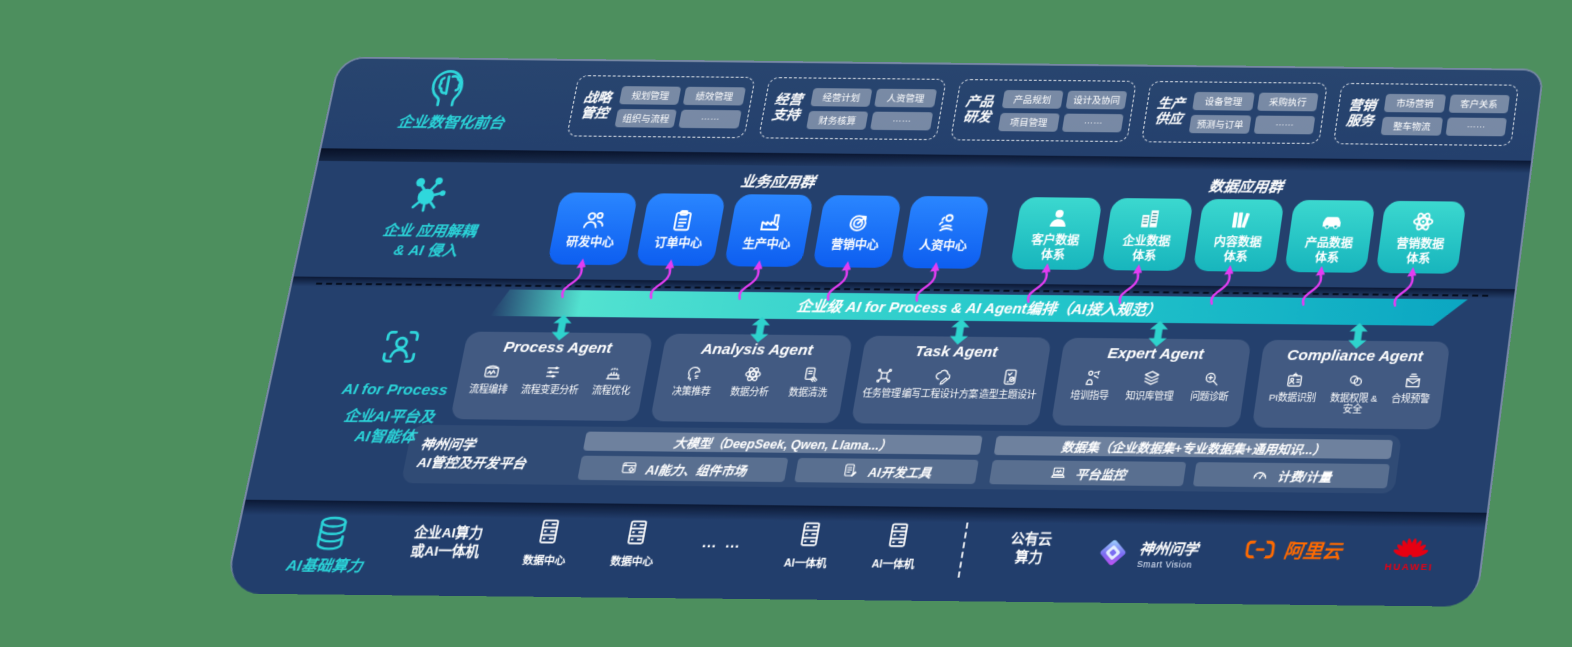 This screenshot has height=647, width=1572. Describe the element at coordinates (1164, 564) in the screenshot. I see `smartvision-en: Smart Vision` at that location.